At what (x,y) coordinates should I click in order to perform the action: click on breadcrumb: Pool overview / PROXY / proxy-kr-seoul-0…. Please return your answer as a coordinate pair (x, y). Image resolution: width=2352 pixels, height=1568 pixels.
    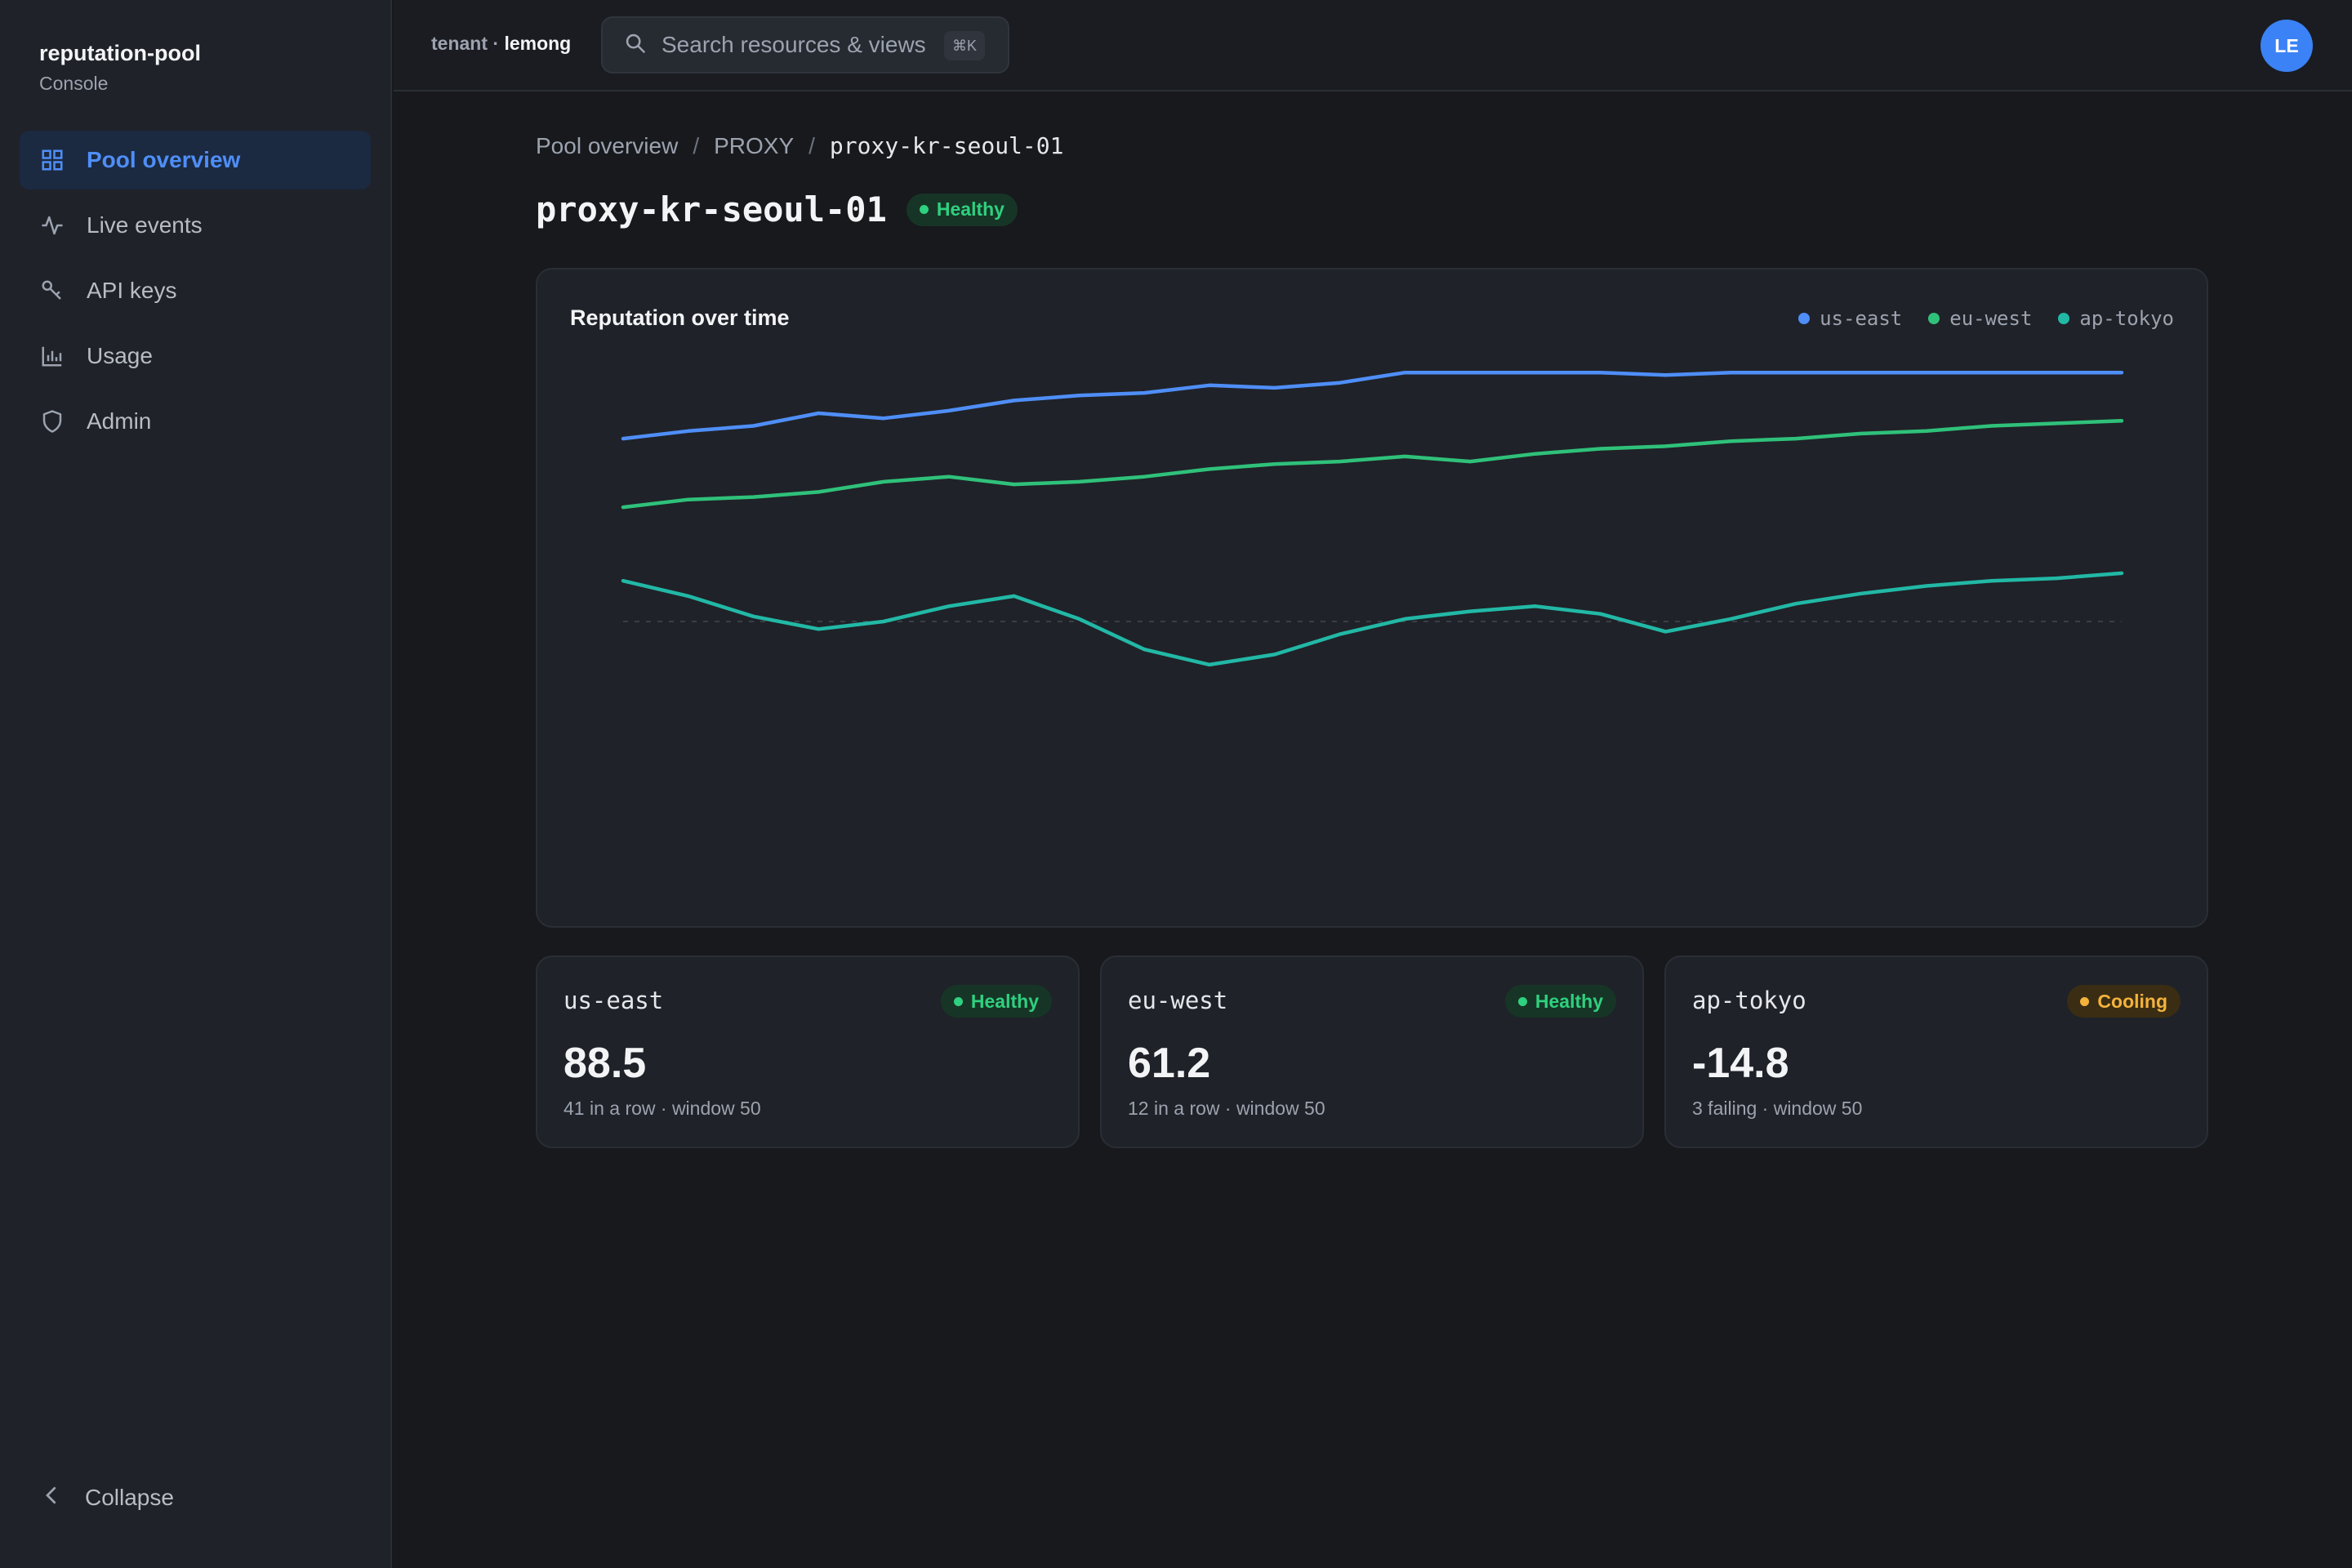
    Looking at the image, I should click on (799, 145).